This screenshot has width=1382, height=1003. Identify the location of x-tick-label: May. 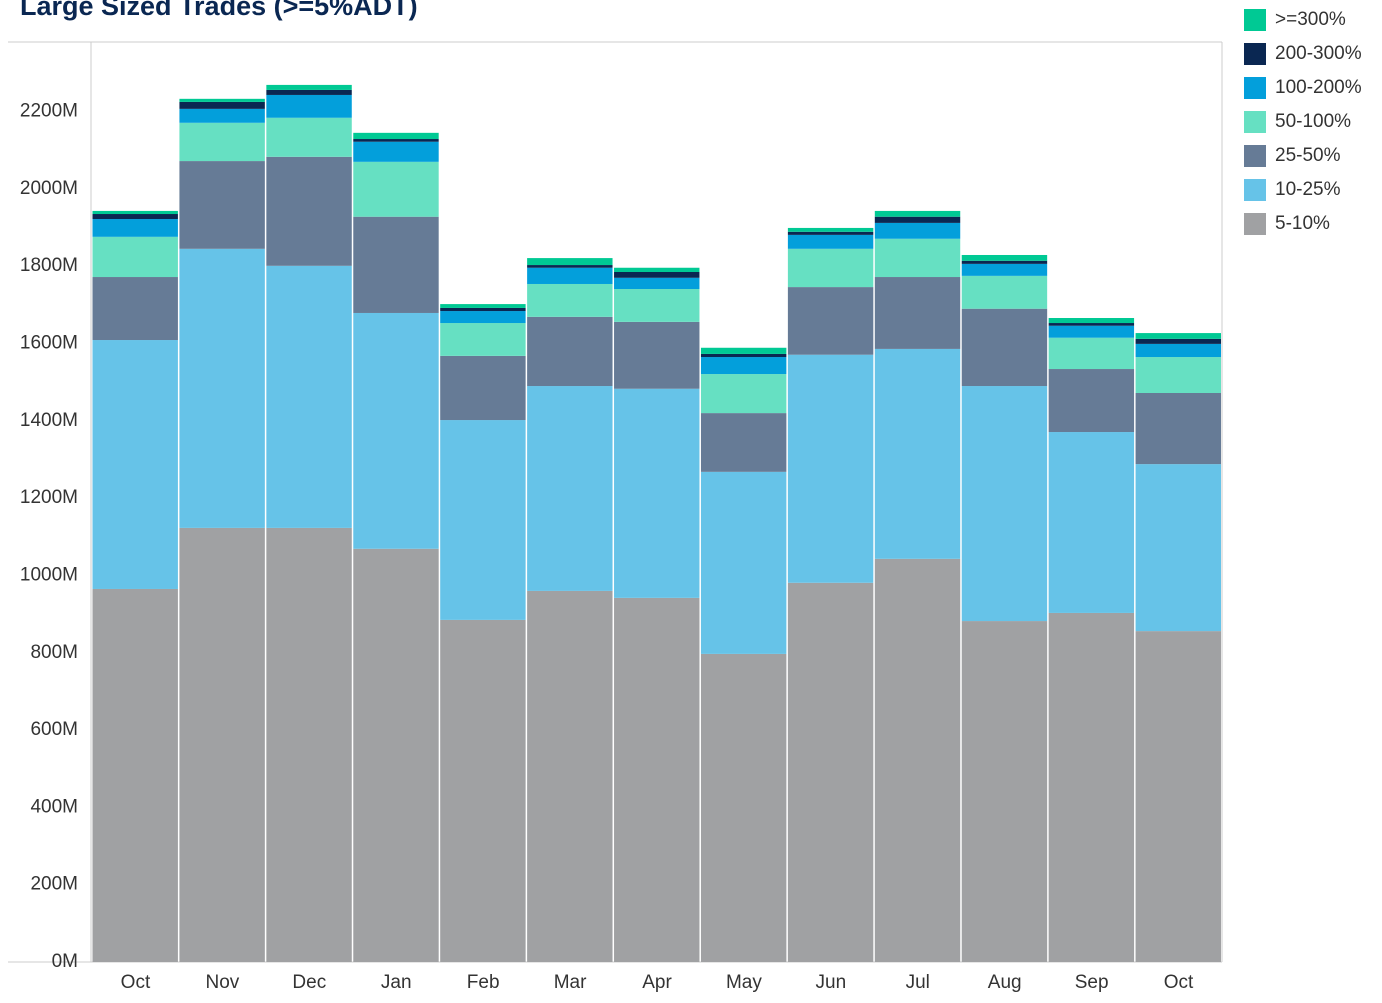
(744, 982).